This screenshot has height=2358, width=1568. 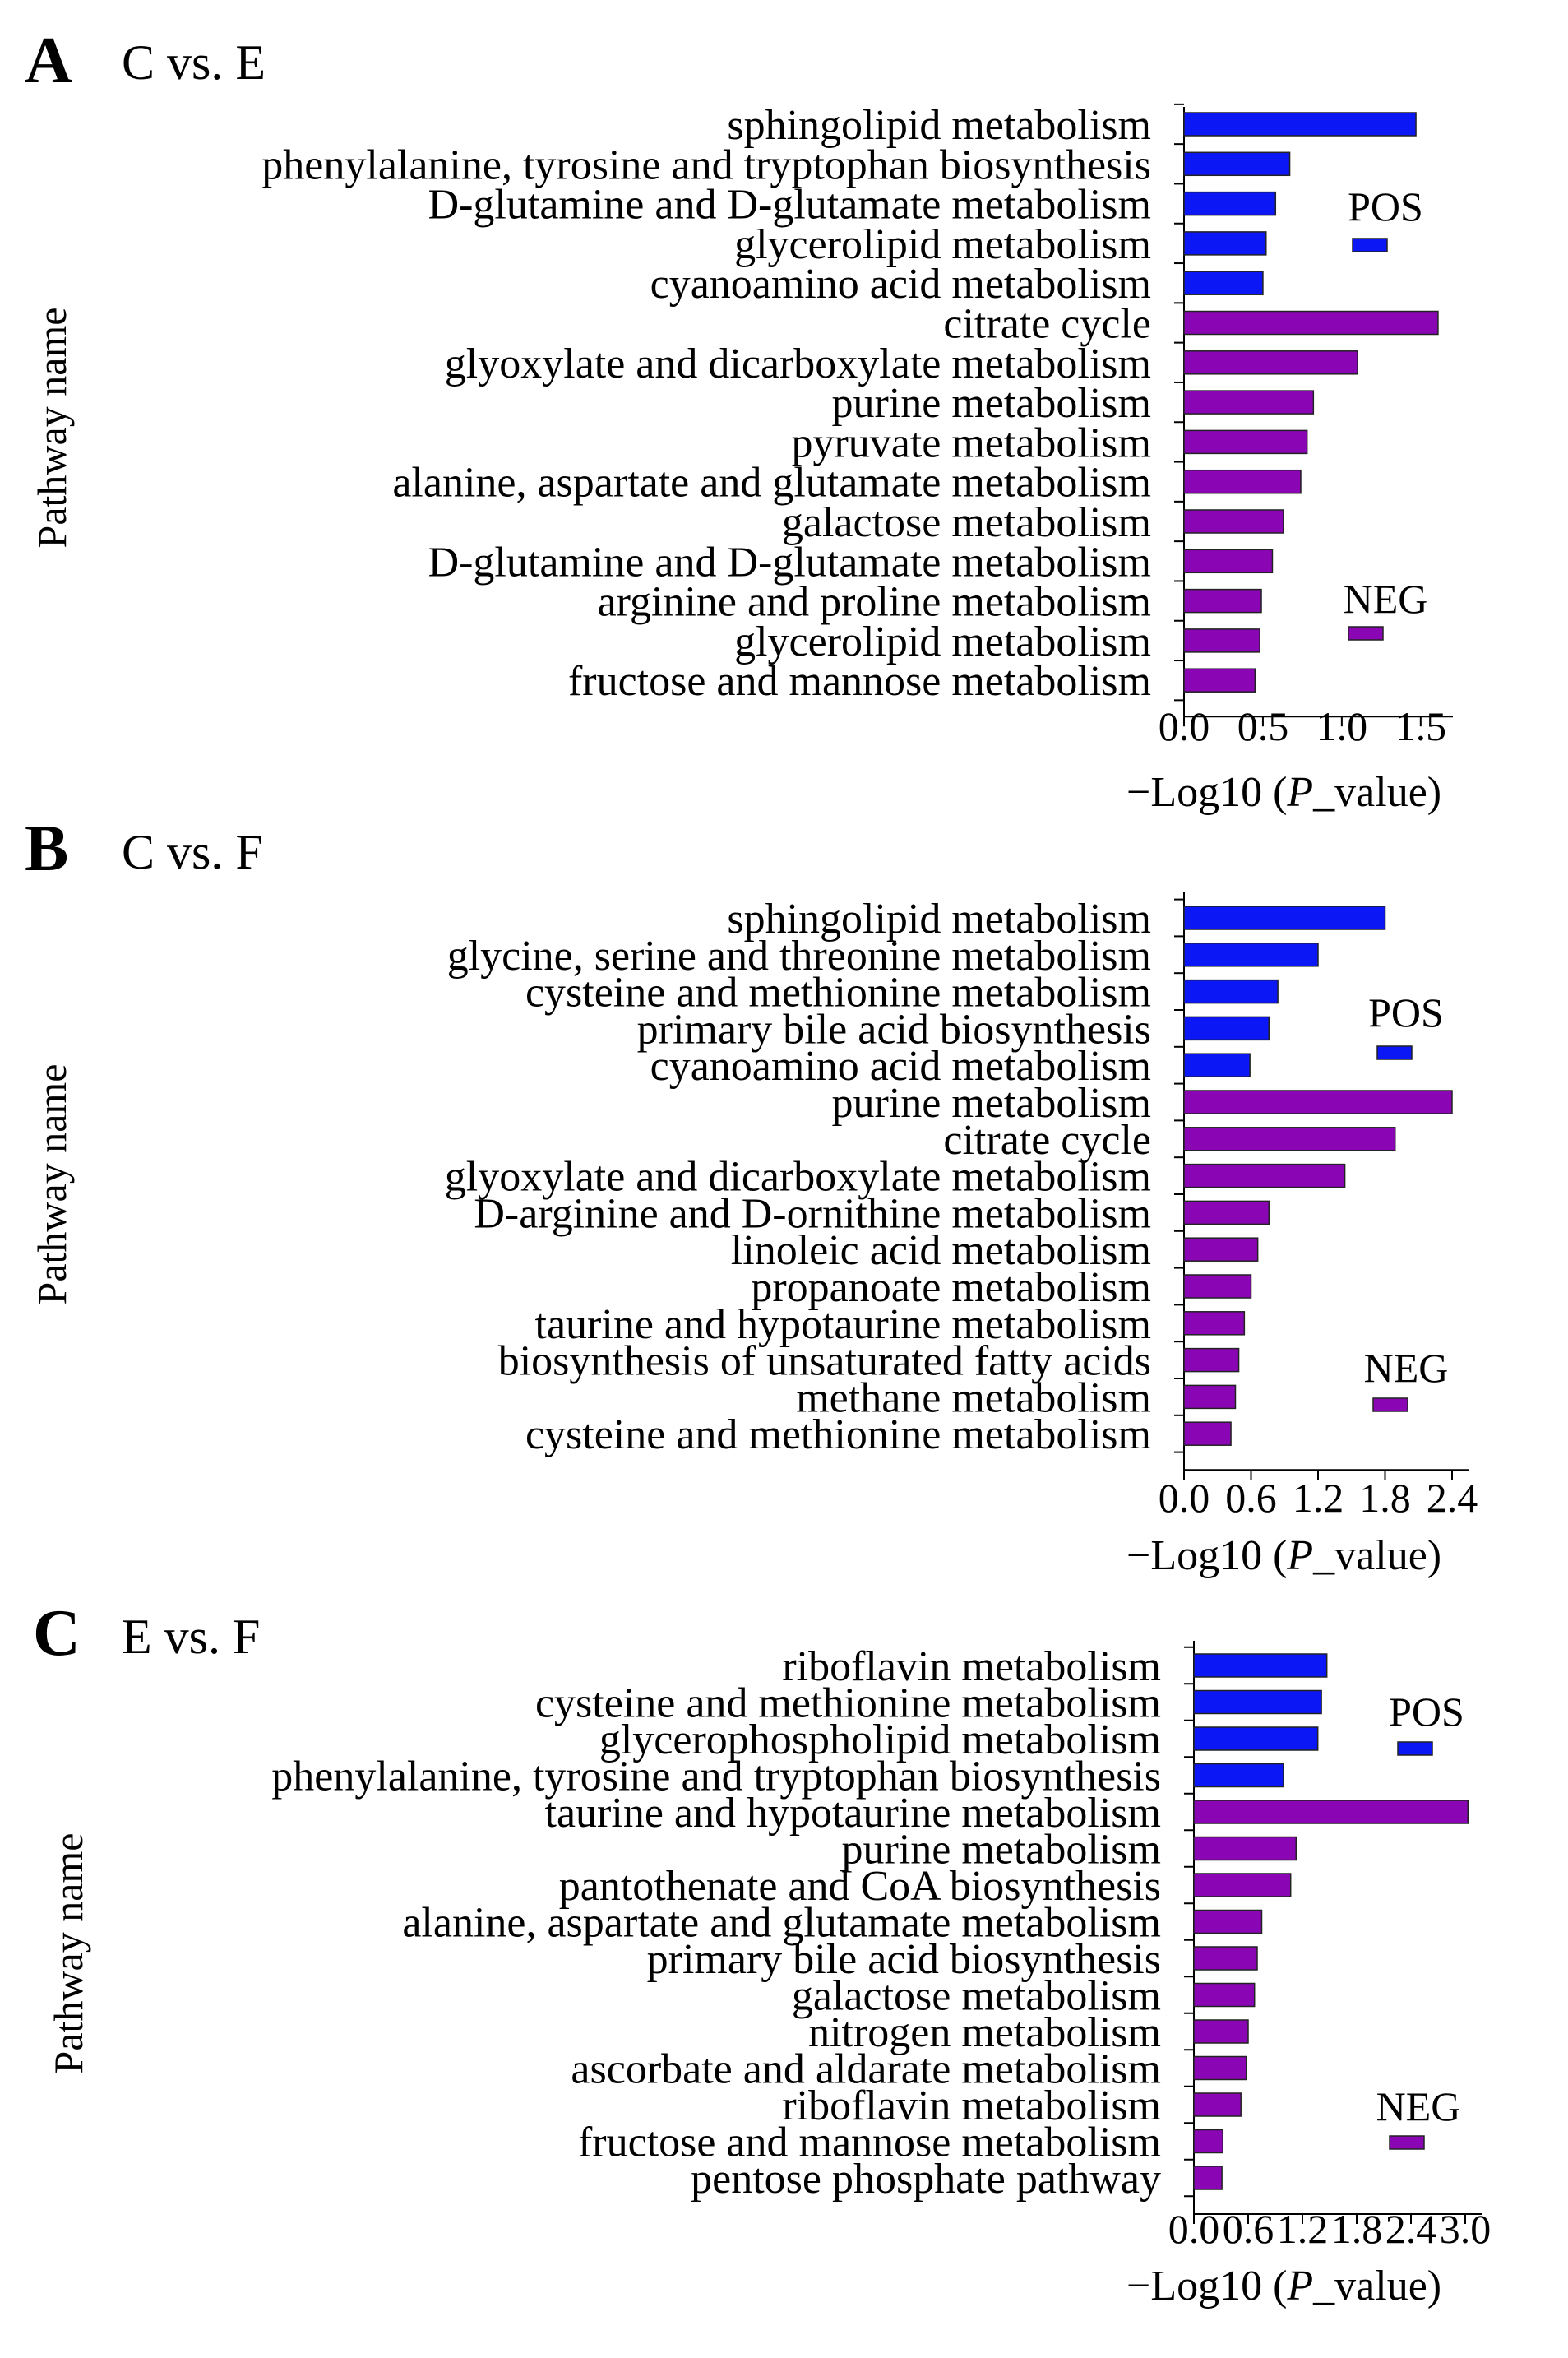 What do you see at coordinates (860, 1886) in the screenshot?
I see `category-label: pantothenate and CoA biosynthesis` at bounding box center [860, 1886].